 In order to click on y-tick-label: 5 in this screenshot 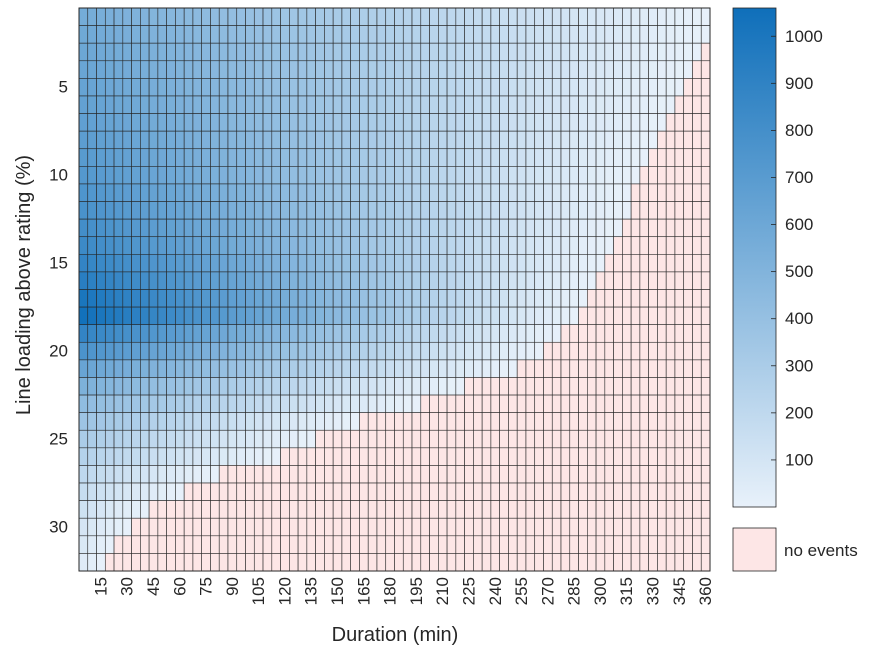, I will do `click(63, 87)`.